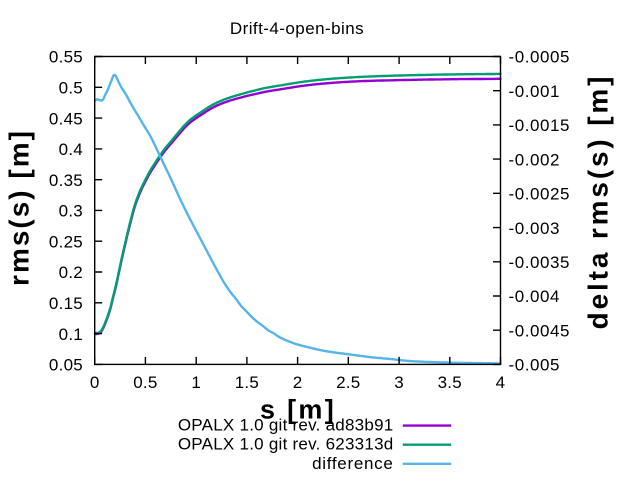  I want to click on svg-text: 0.4, so click(71, 149).